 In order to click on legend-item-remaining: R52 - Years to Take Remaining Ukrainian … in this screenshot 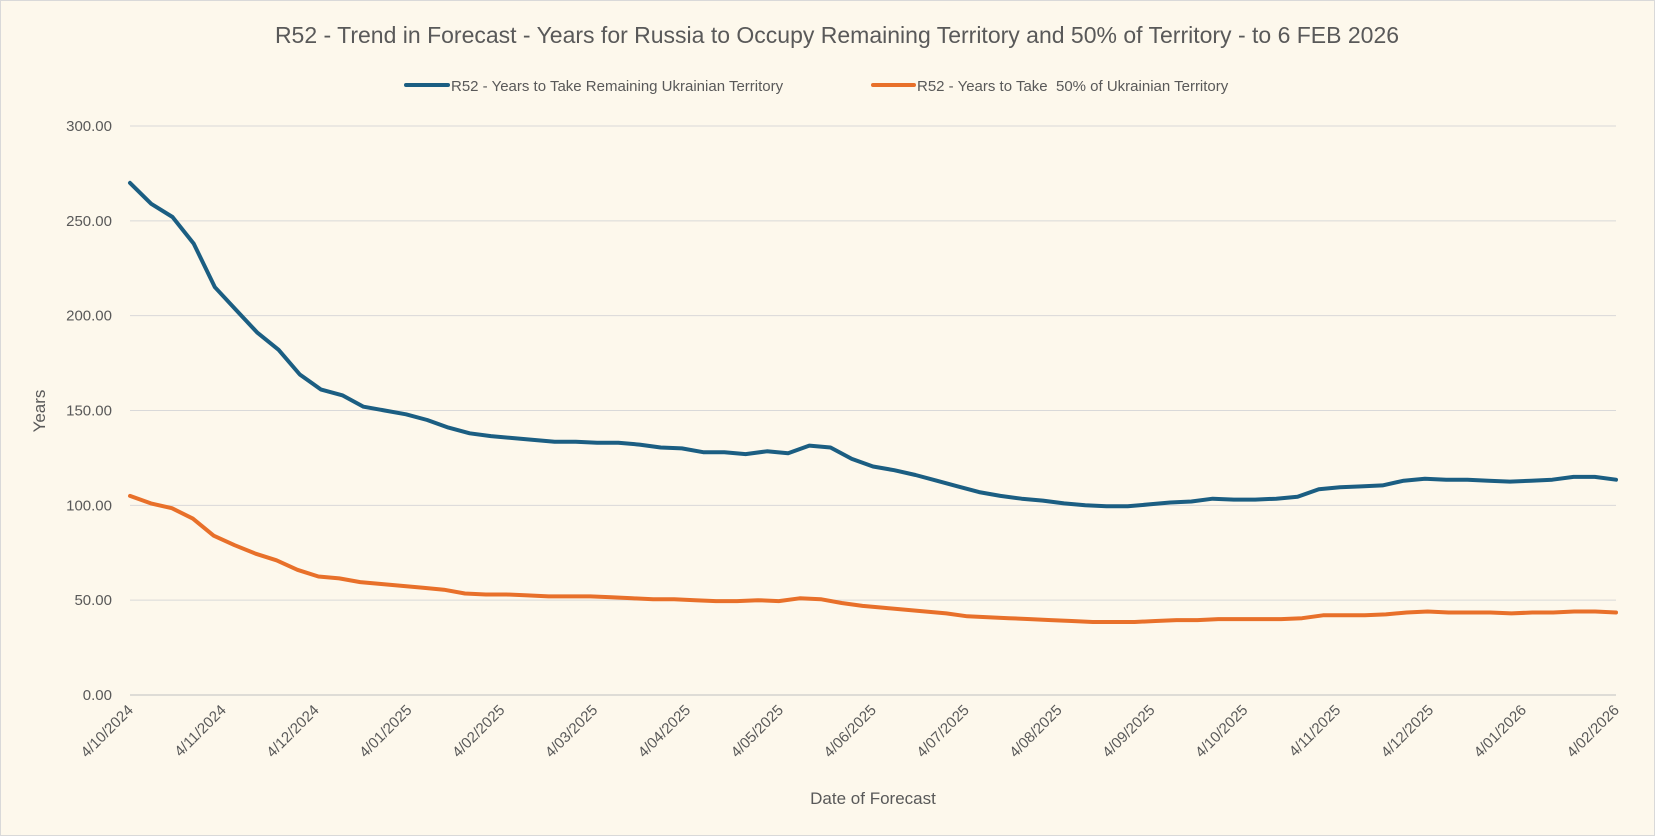, I will do `click(594, 86)`.